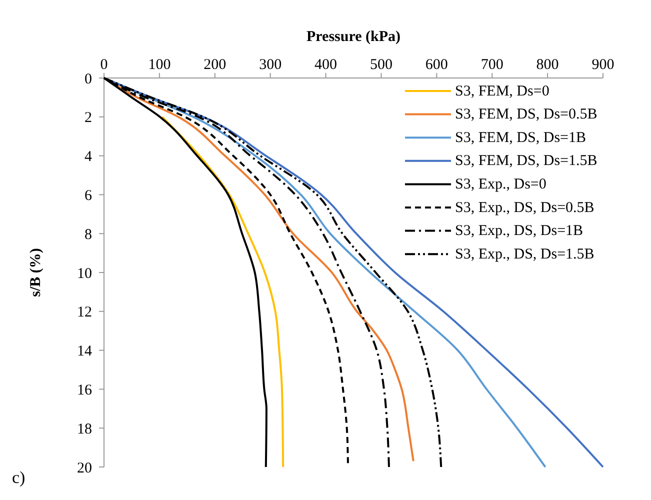  I want to click on x-tick-label: 500, so click(381, 65).